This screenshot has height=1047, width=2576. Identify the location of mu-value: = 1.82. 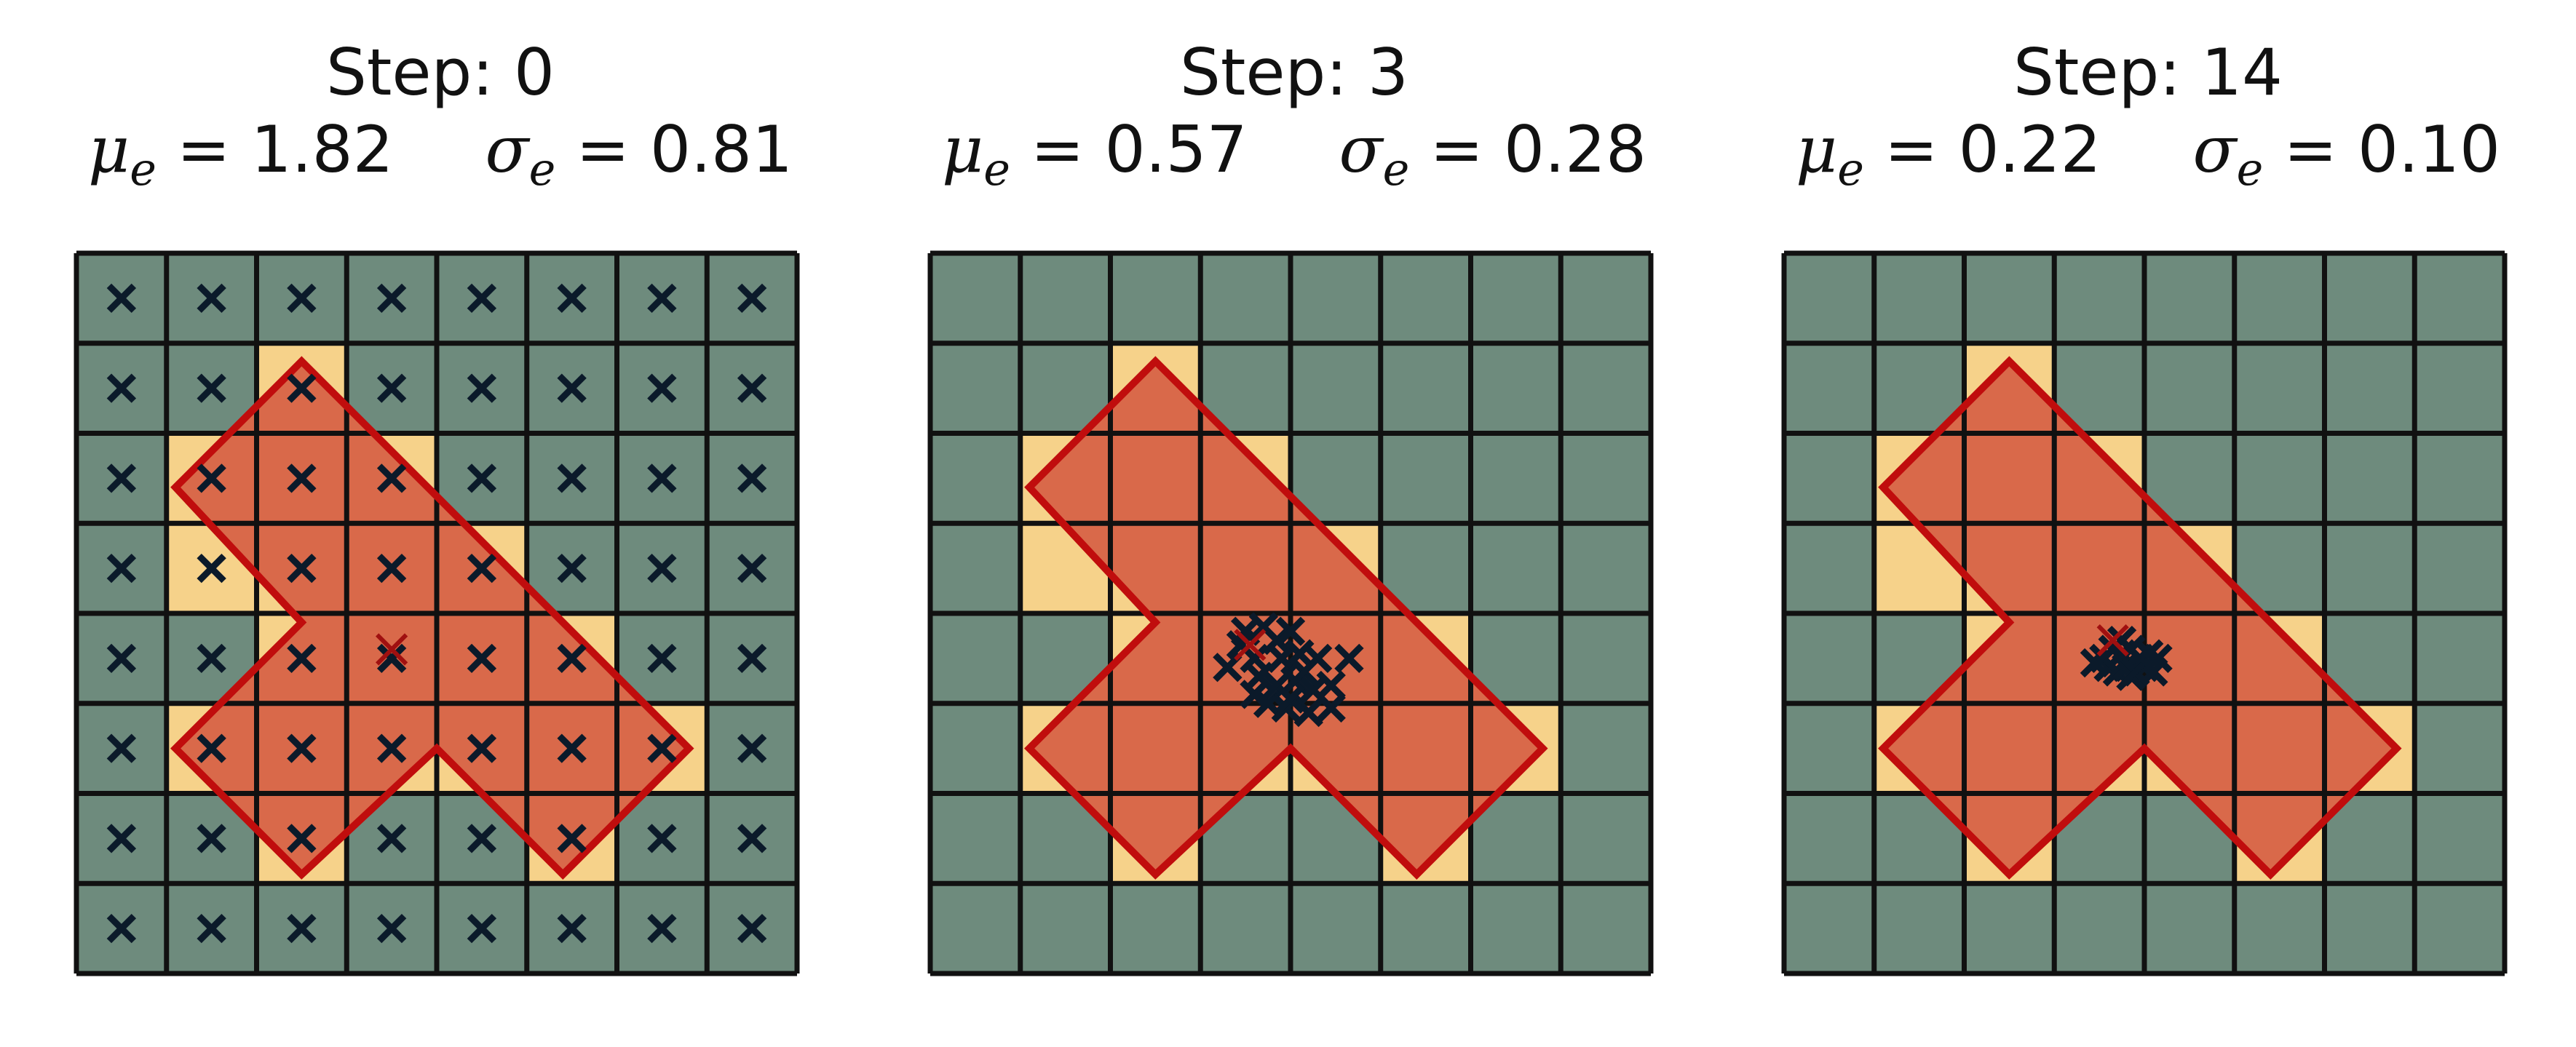
(285, 149).